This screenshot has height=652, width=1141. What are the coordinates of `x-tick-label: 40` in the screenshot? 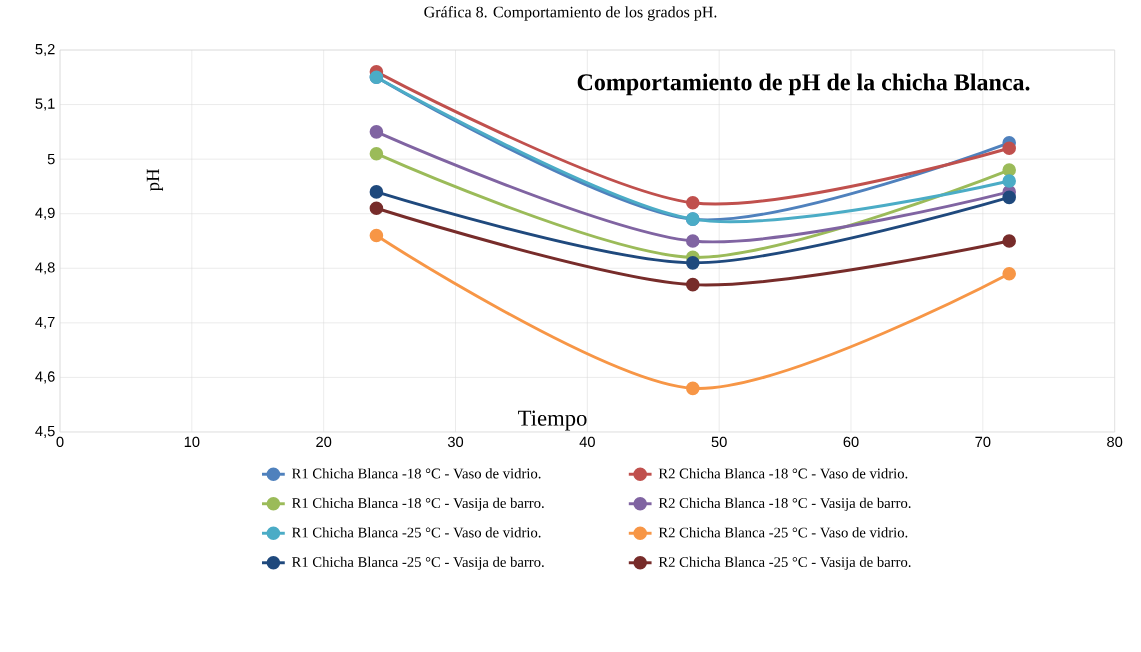 It's located at (587, 442).